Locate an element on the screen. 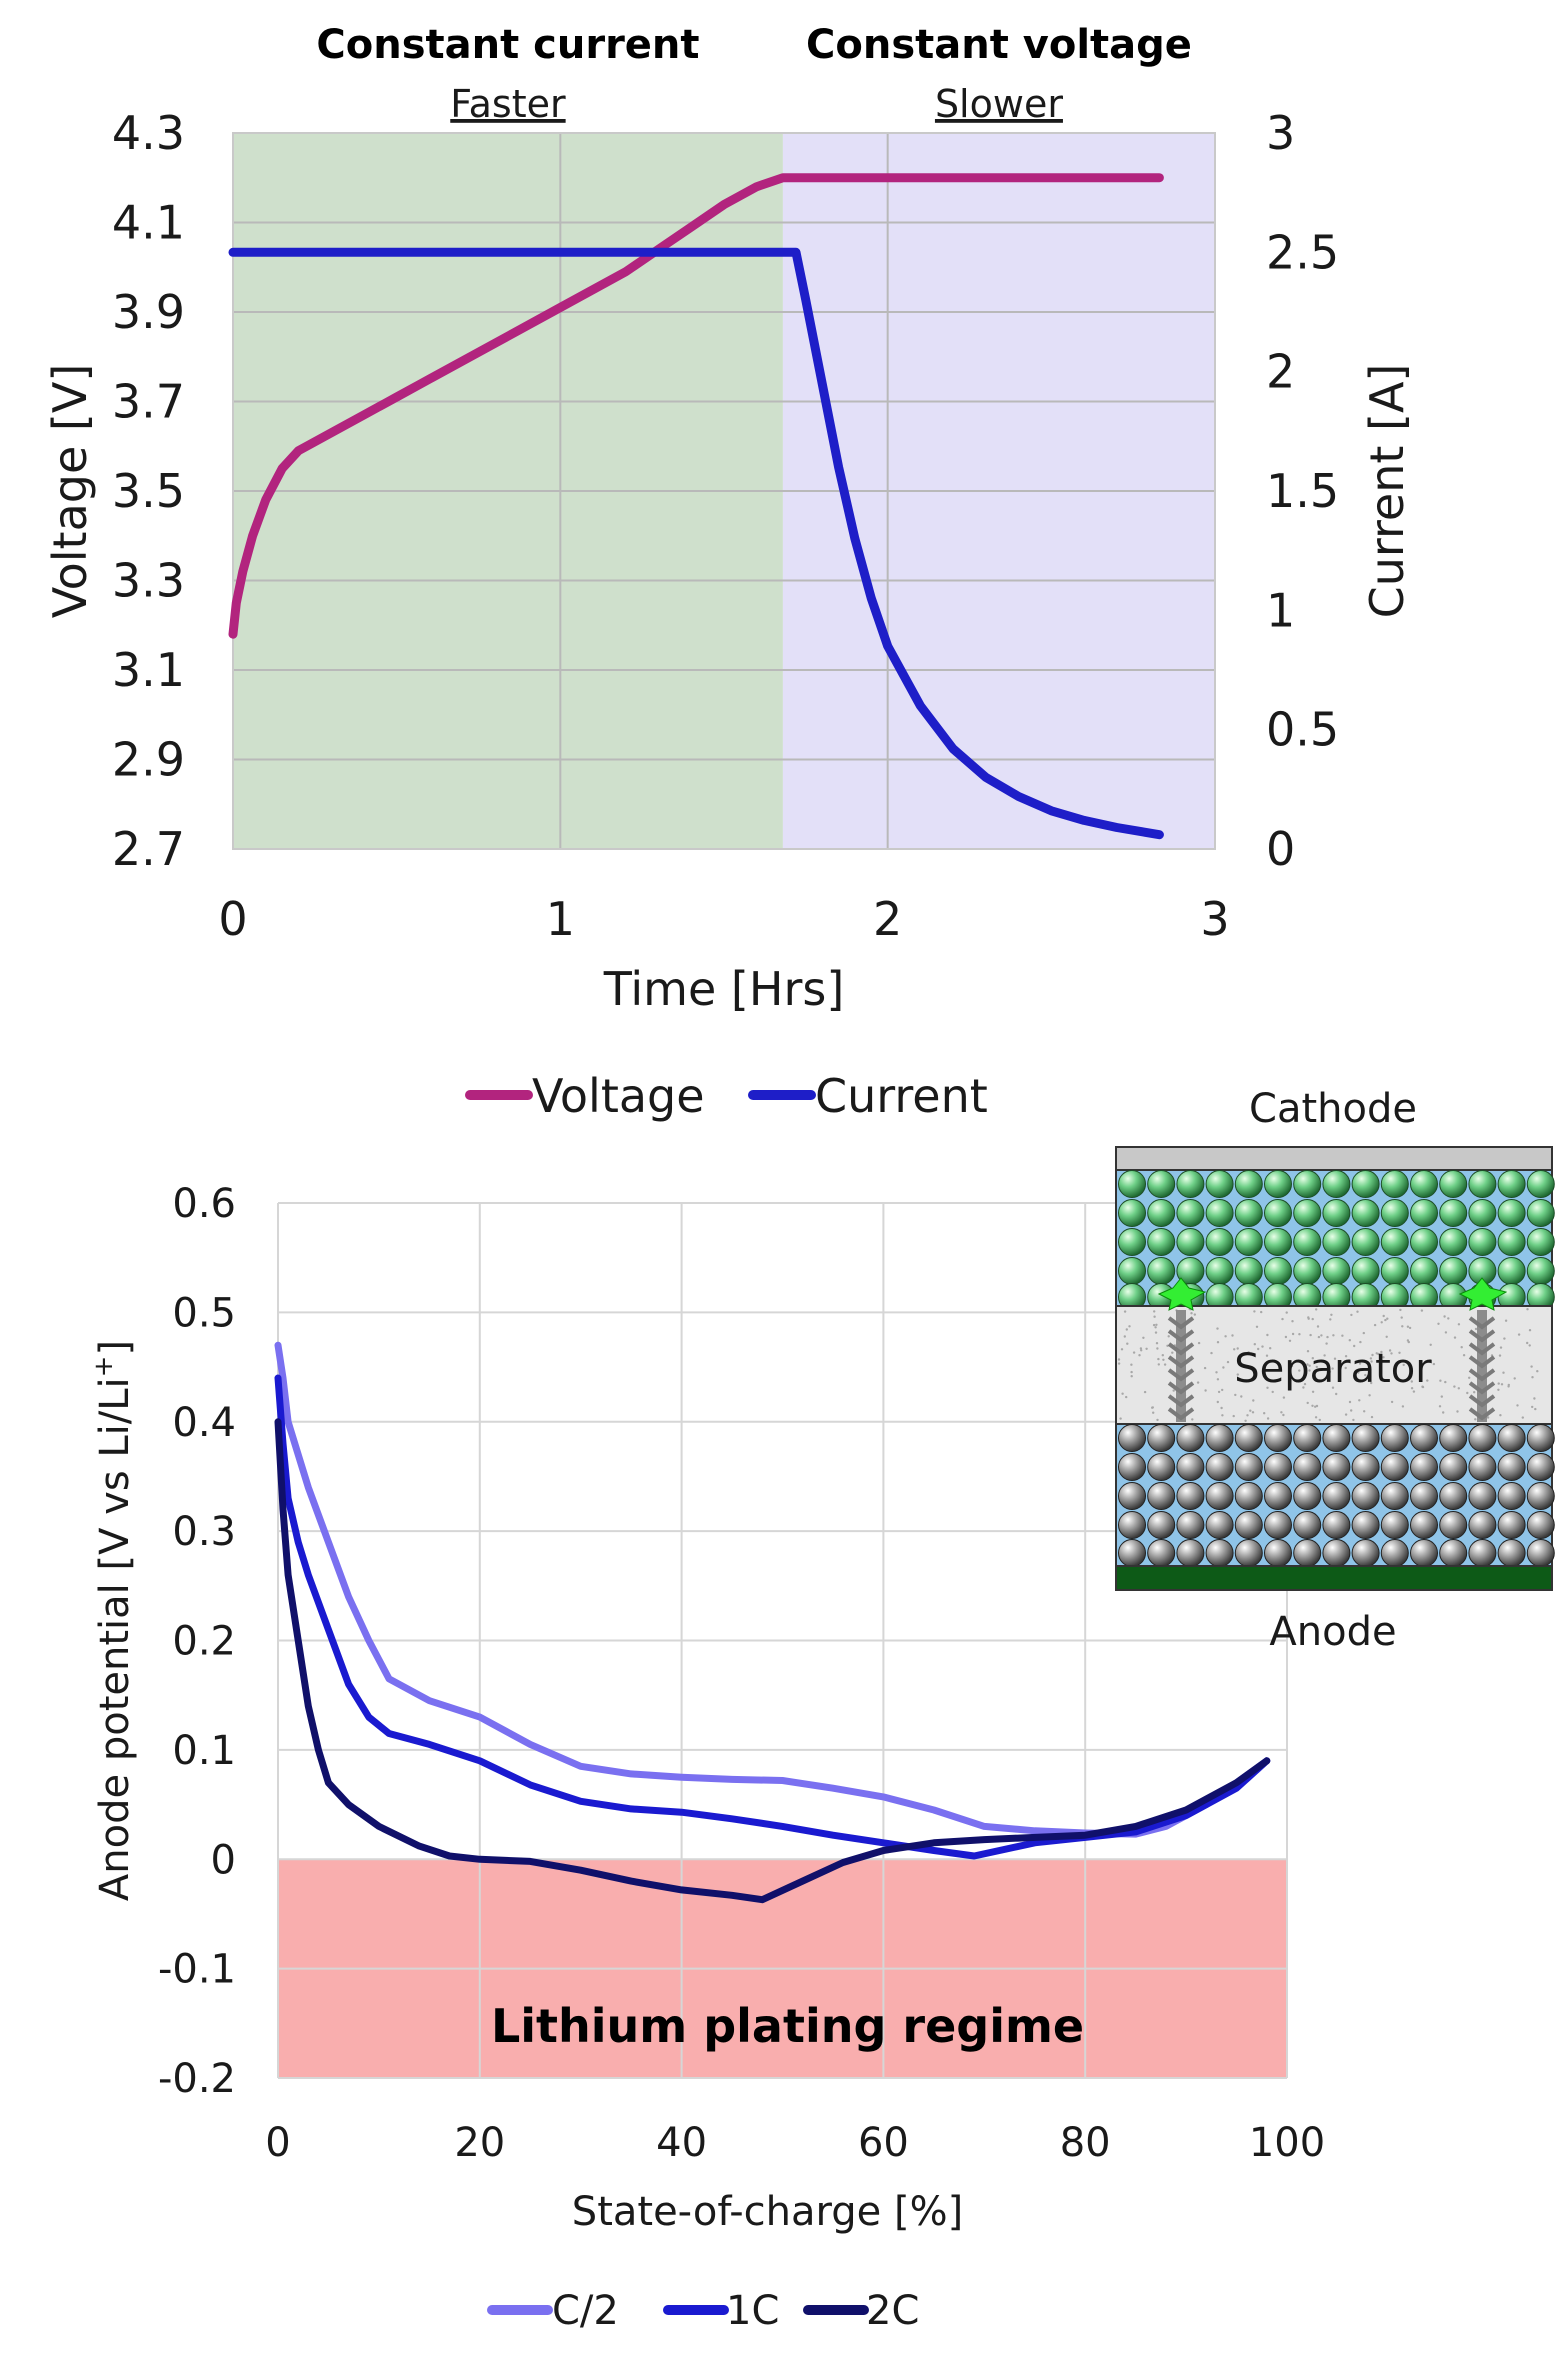 The image size is (1557, 2363). potential-axis-label: Anode potential [V vs Li/Li+] is located at coordinates (113, 1620).